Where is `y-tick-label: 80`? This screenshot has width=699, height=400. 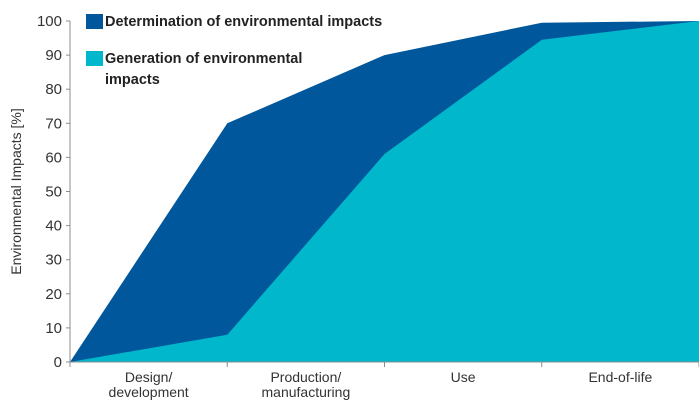
y-tick-label: 80 is located at coordinates (53, 89).